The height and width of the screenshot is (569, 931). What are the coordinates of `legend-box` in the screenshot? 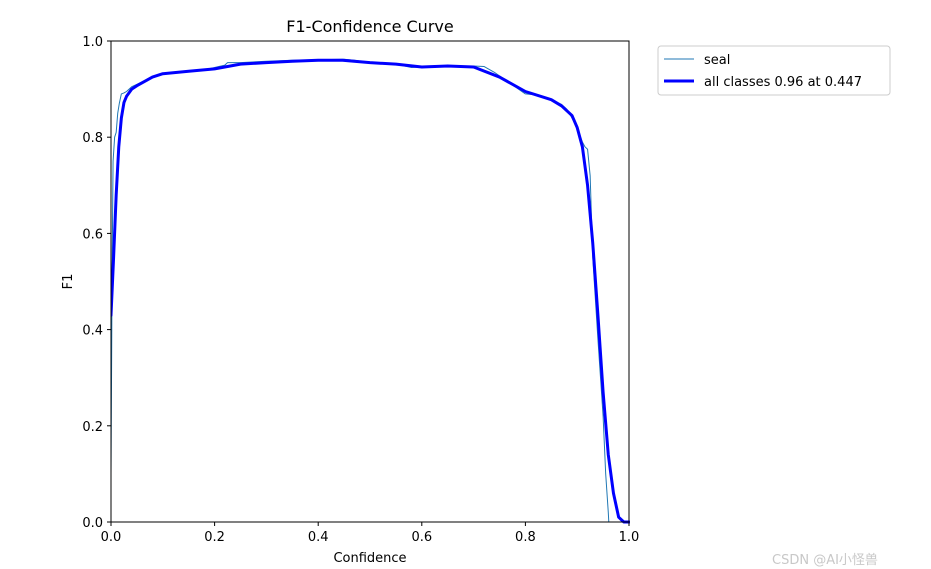 It's located at (774, 70).